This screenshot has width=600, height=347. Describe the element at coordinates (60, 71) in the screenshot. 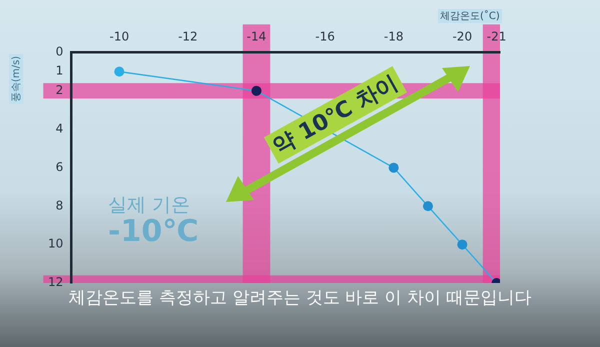

I see `y-tick-label: 1` at that location.